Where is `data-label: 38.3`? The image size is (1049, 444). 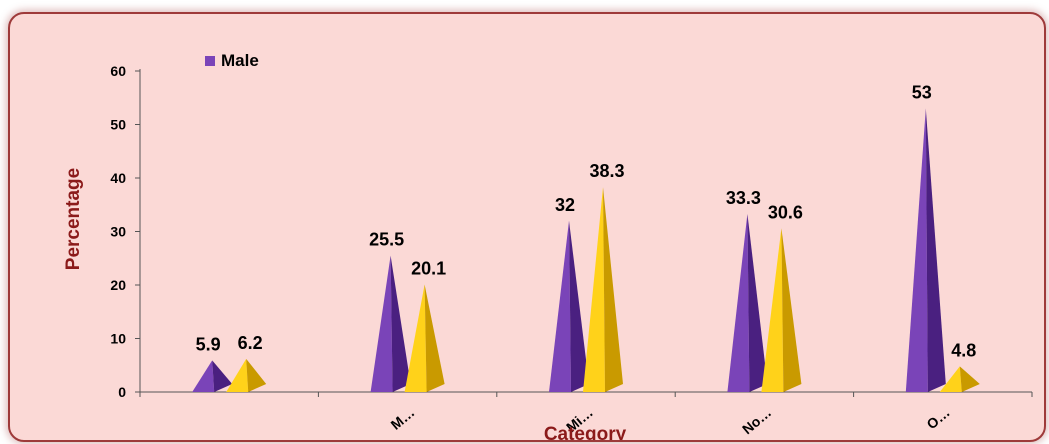 data-label: 38.3 is located at coordinates (606, 171).